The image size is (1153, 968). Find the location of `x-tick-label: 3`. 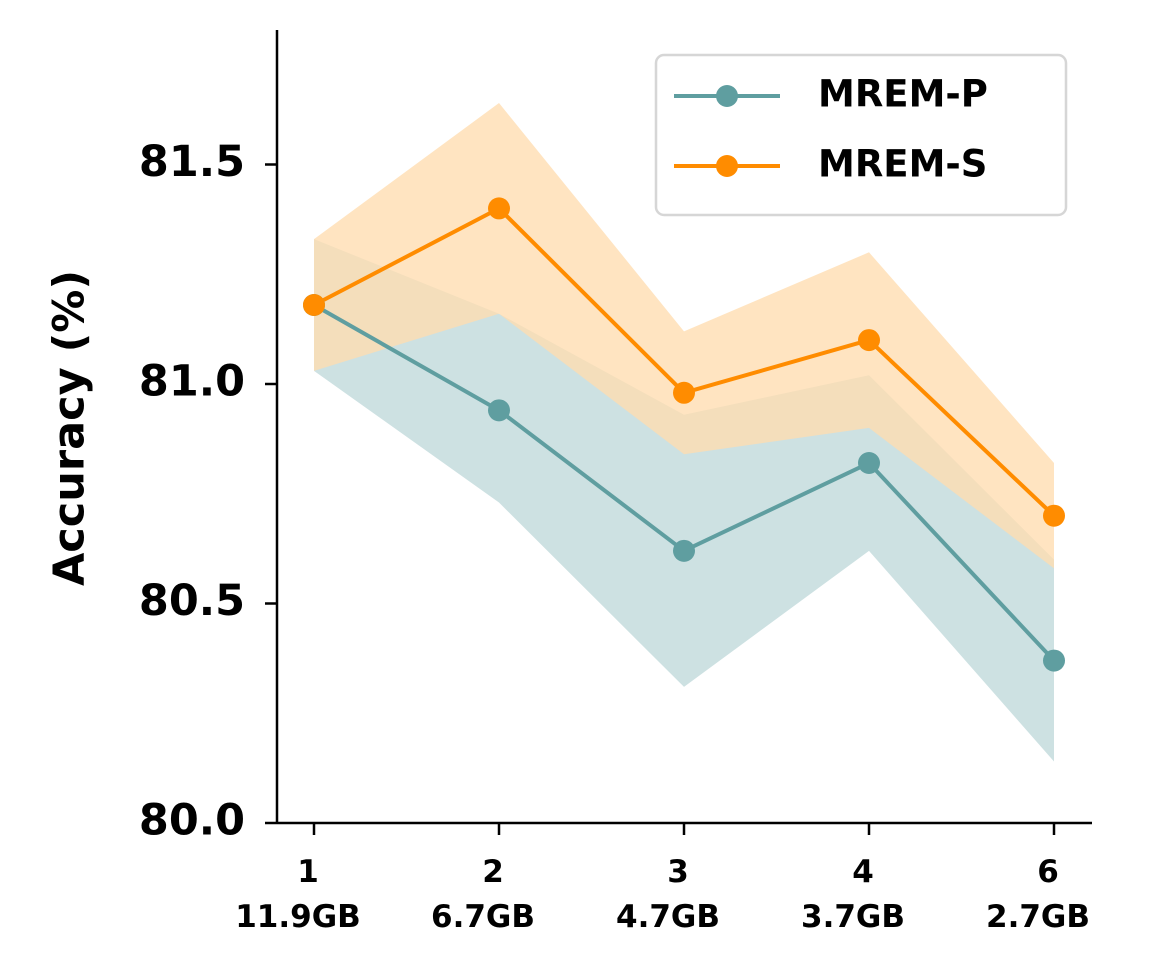

x-tick-label: 3 is located at coordinates (678, 872).